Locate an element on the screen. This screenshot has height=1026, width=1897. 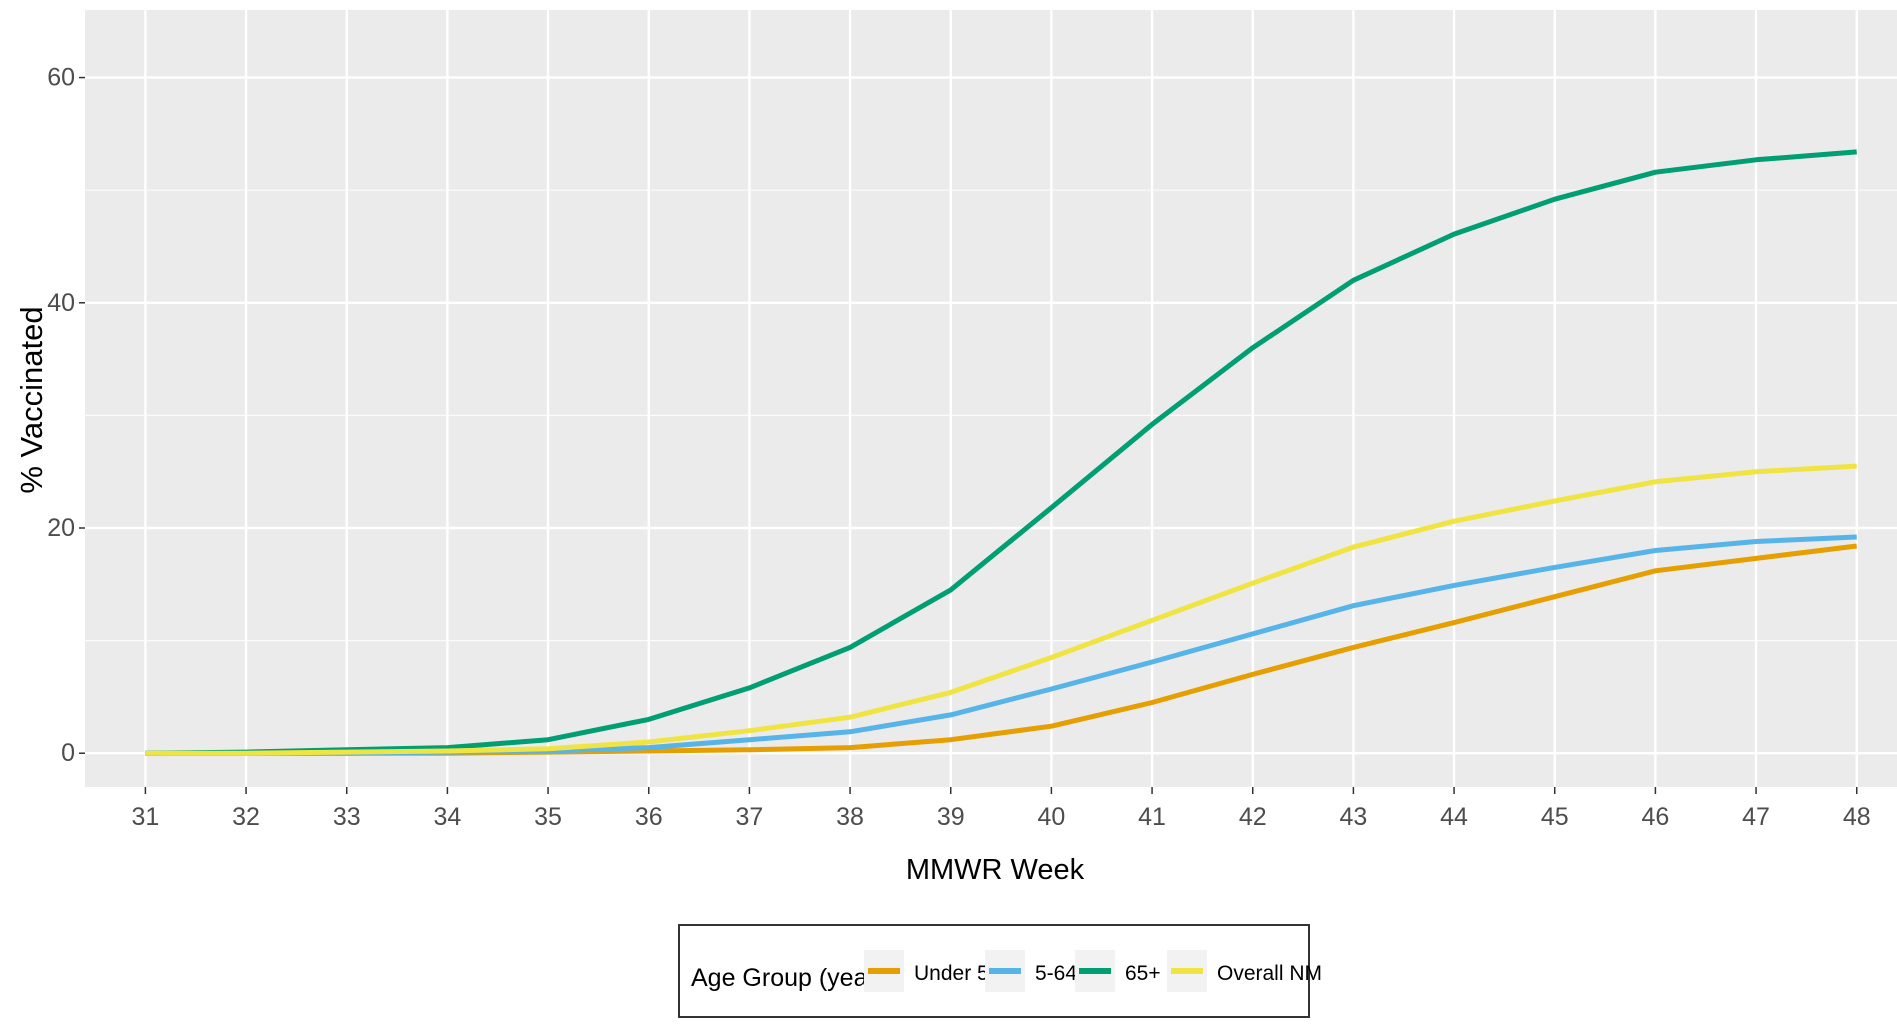
y-tick-label: 60 is located at coordinates (61, 78).